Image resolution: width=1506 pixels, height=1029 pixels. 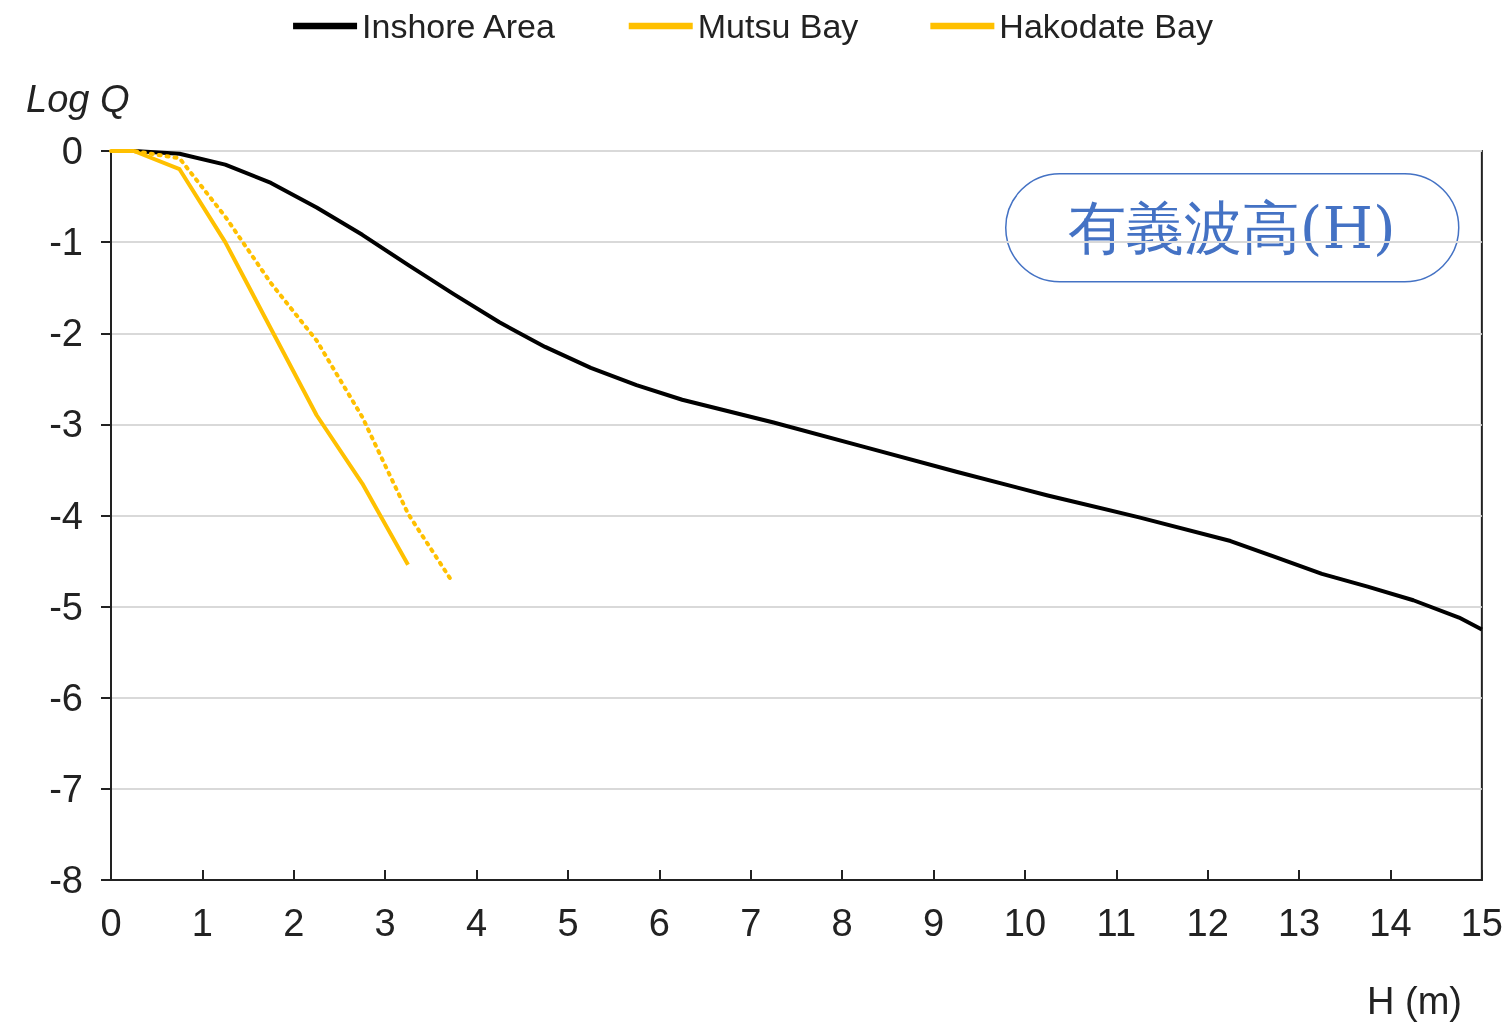 What do you see at coordinates (202, 923) in the screenshot?
I see `x-tick-label: 1` at bounding box center [202, 923].